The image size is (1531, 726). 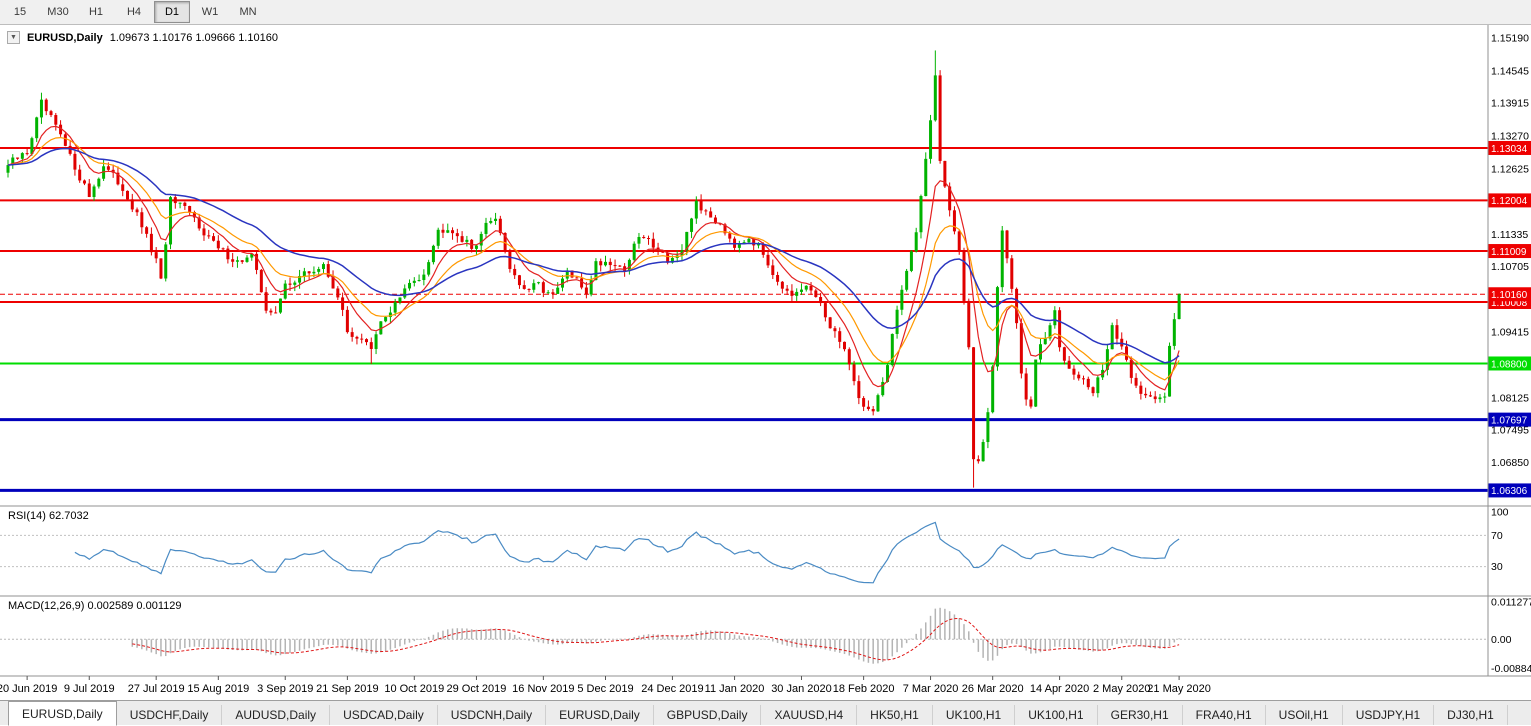 What do you see at coordinates (193, 37) in the screenshot?
I see `chart-ohlc-values: 1.09673 1.10176 1.09666 1.10160` at bounding box center [193, 37].